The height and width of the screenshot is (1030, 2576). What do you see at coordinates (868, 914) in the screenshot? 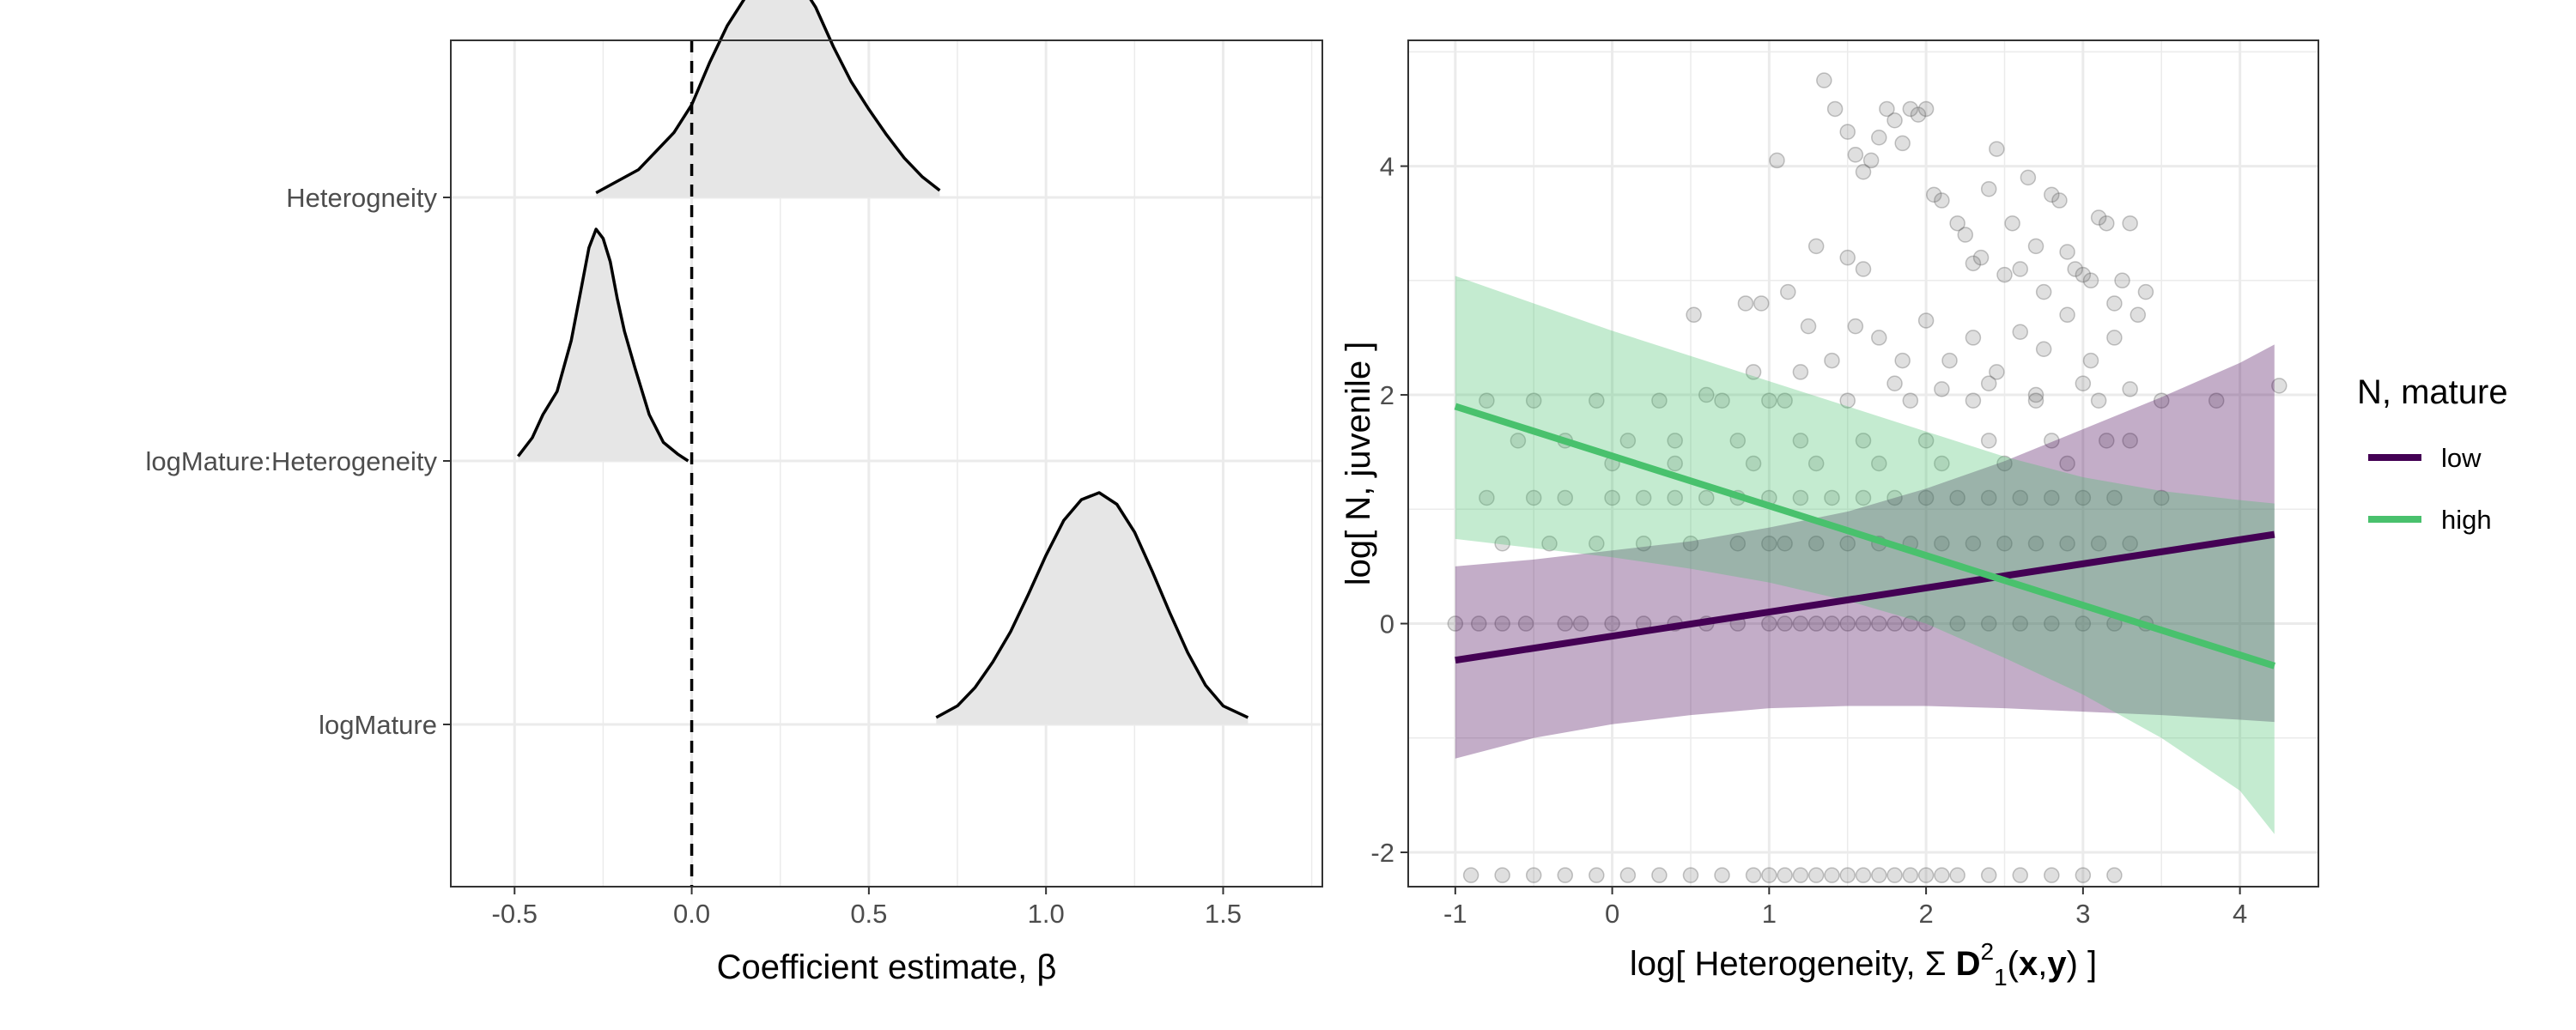
I see `left-x-tick-label: 0.5` at bounding box center [868, 914].